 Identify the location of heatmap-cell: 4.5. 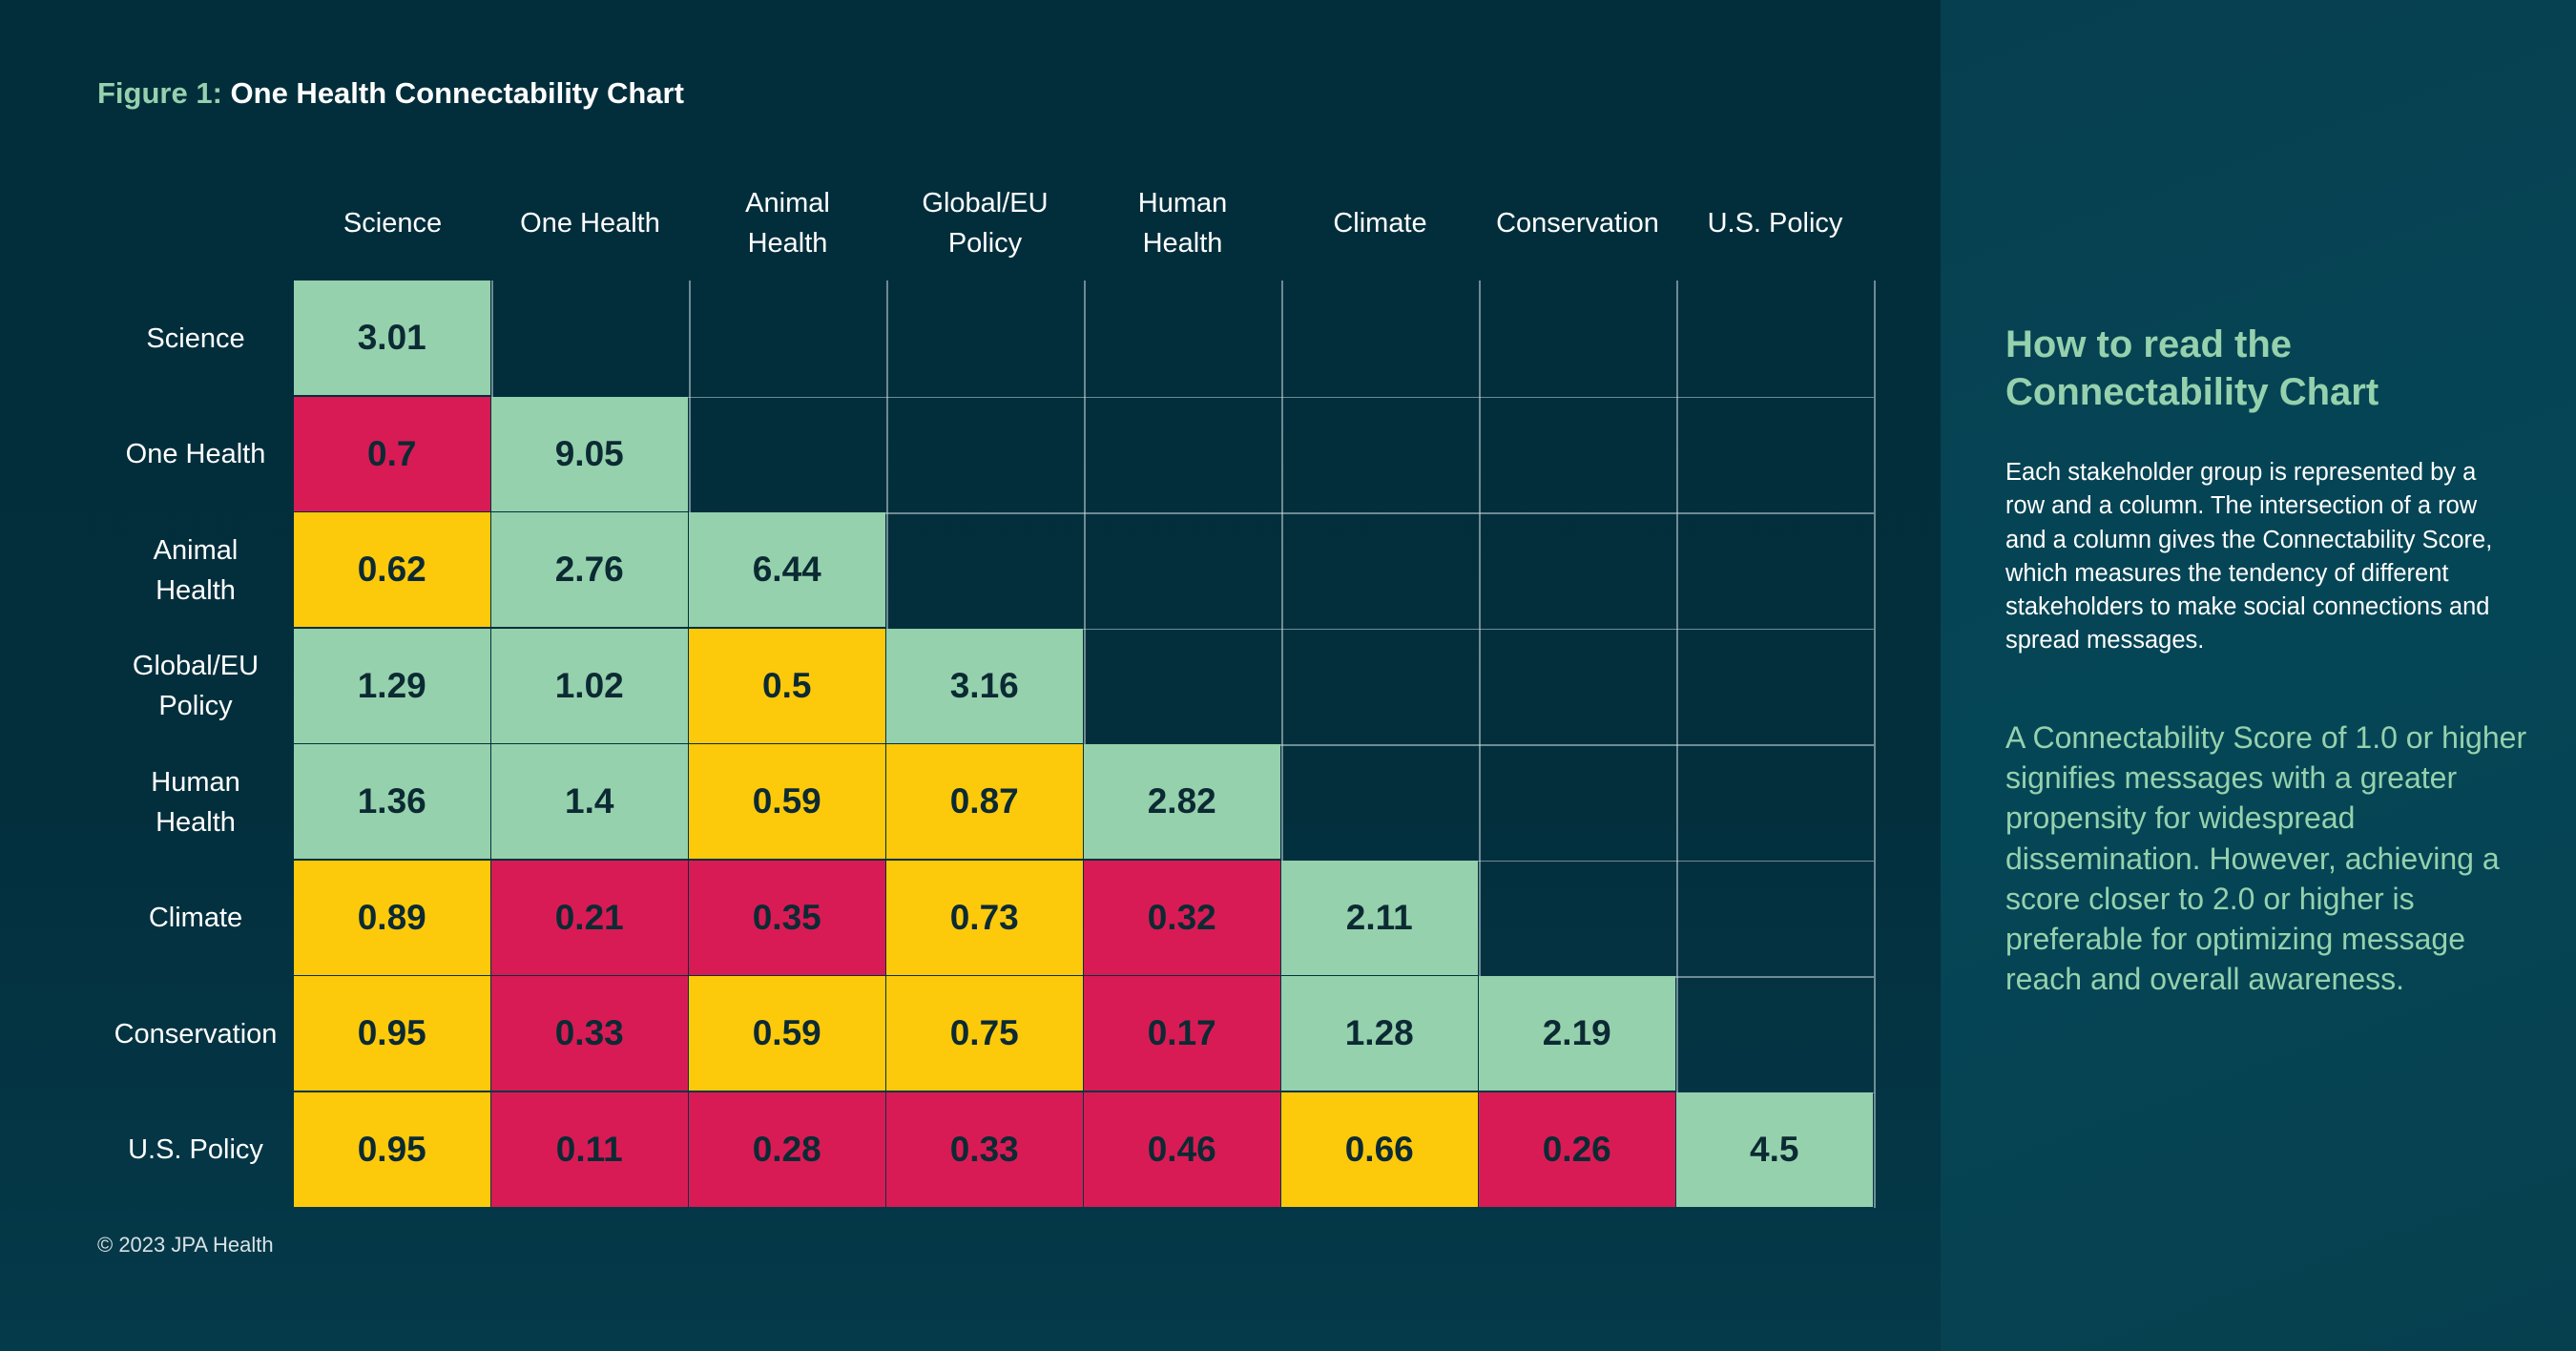
(1774, 1149).